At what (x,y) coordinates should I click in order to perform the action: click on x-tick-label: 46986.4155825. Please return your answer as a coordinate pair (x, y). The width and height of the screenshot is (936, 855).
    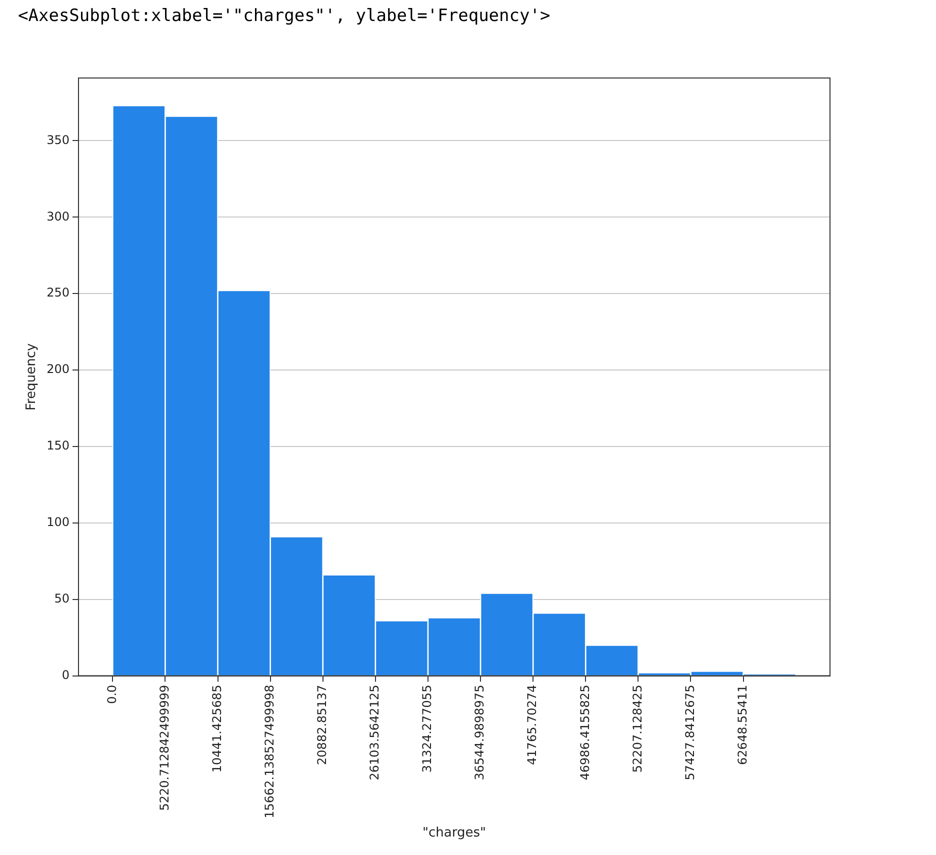
    Looking at the image, I should click on (585, 732).